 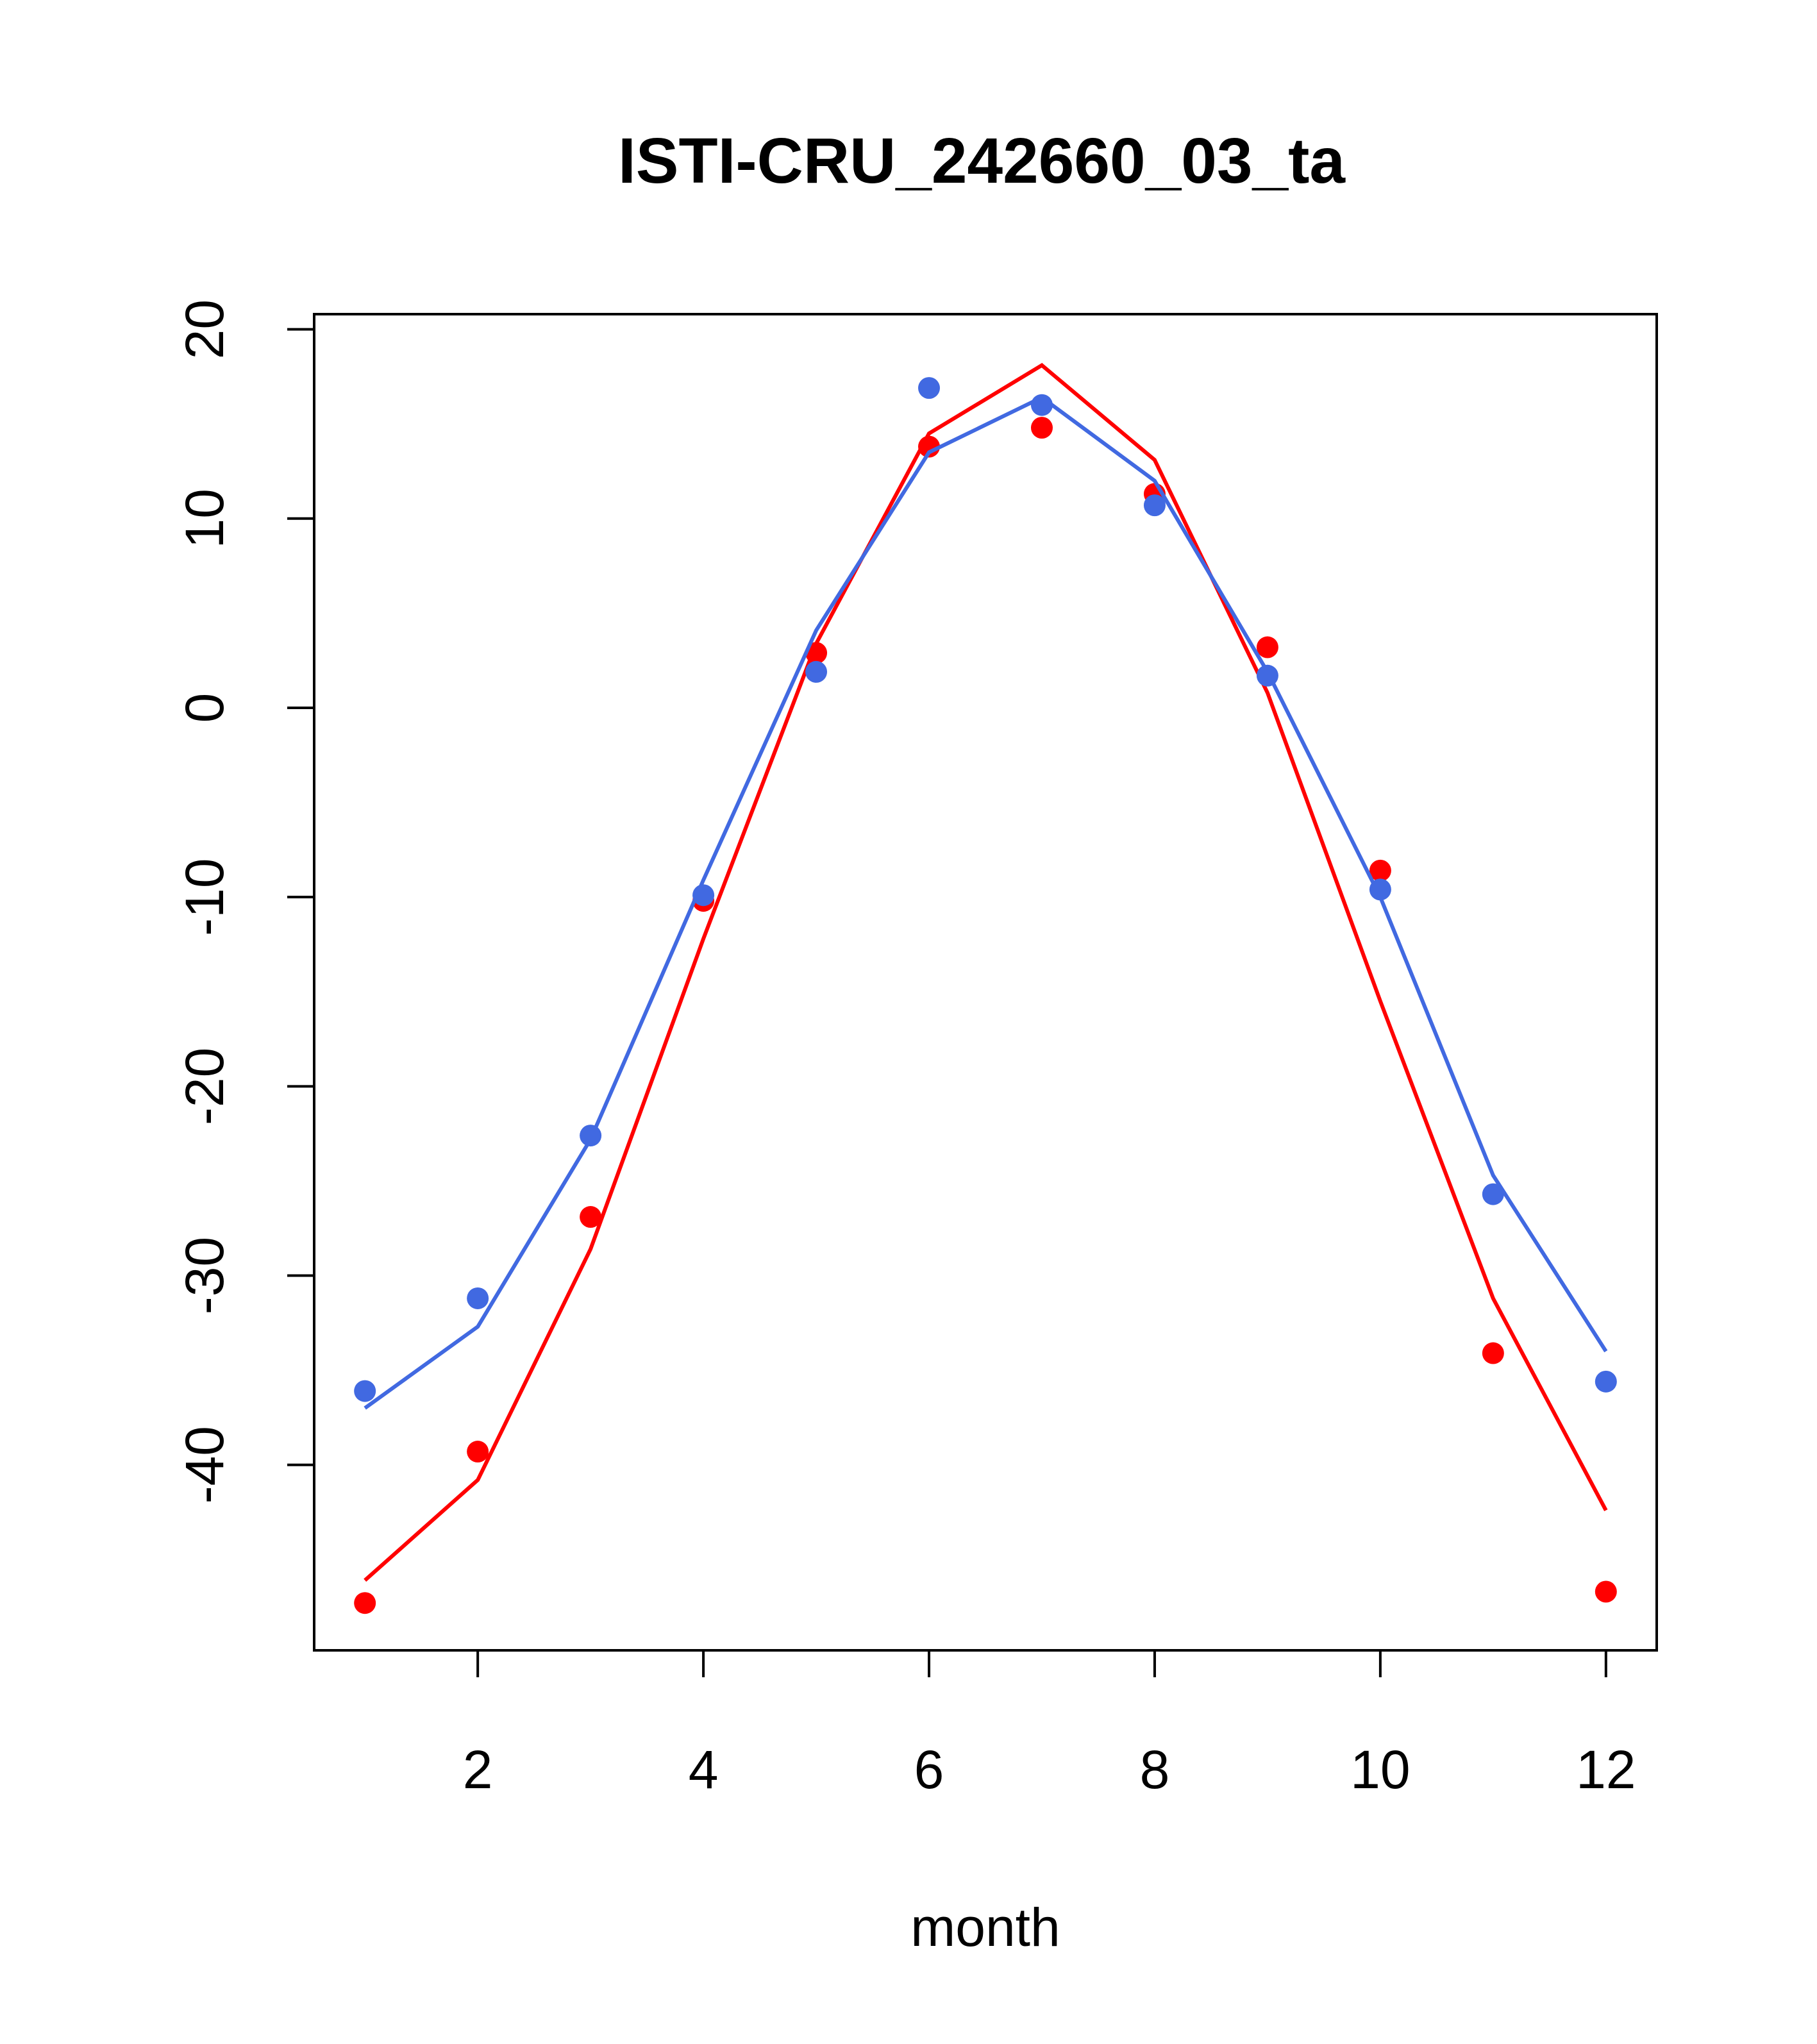 I want to click on y-tick-label: 10, so click(x=204, y=518).